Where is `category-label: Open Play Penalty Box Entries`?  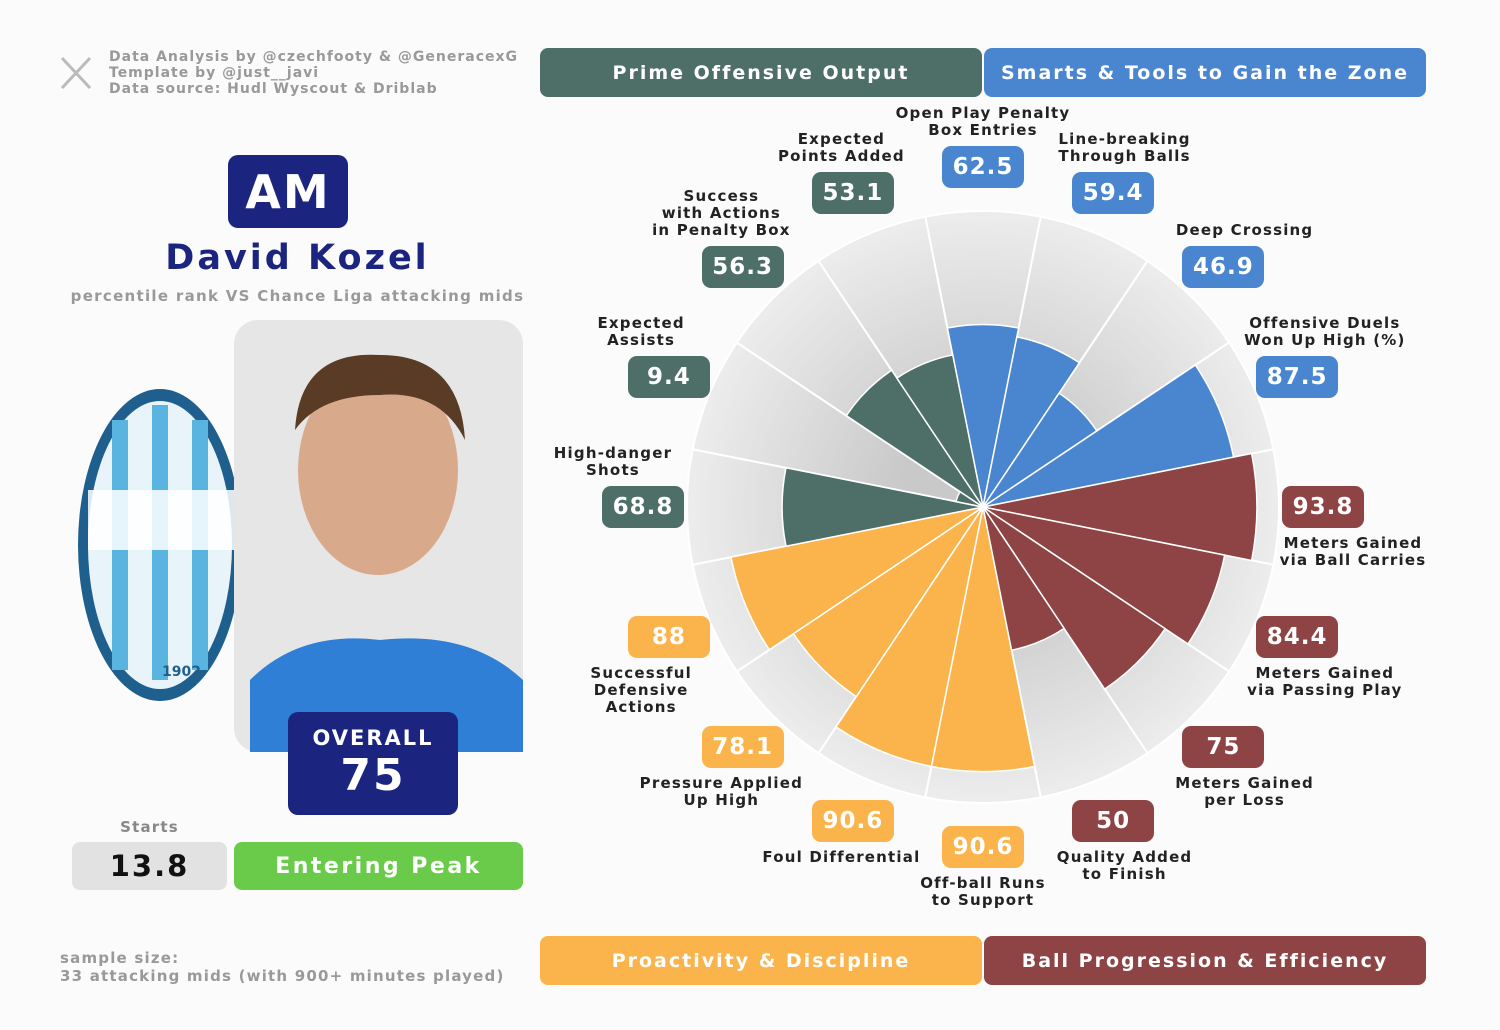
category-label: Open Play Penalty Box Entries is located at coordinates (983, 121).